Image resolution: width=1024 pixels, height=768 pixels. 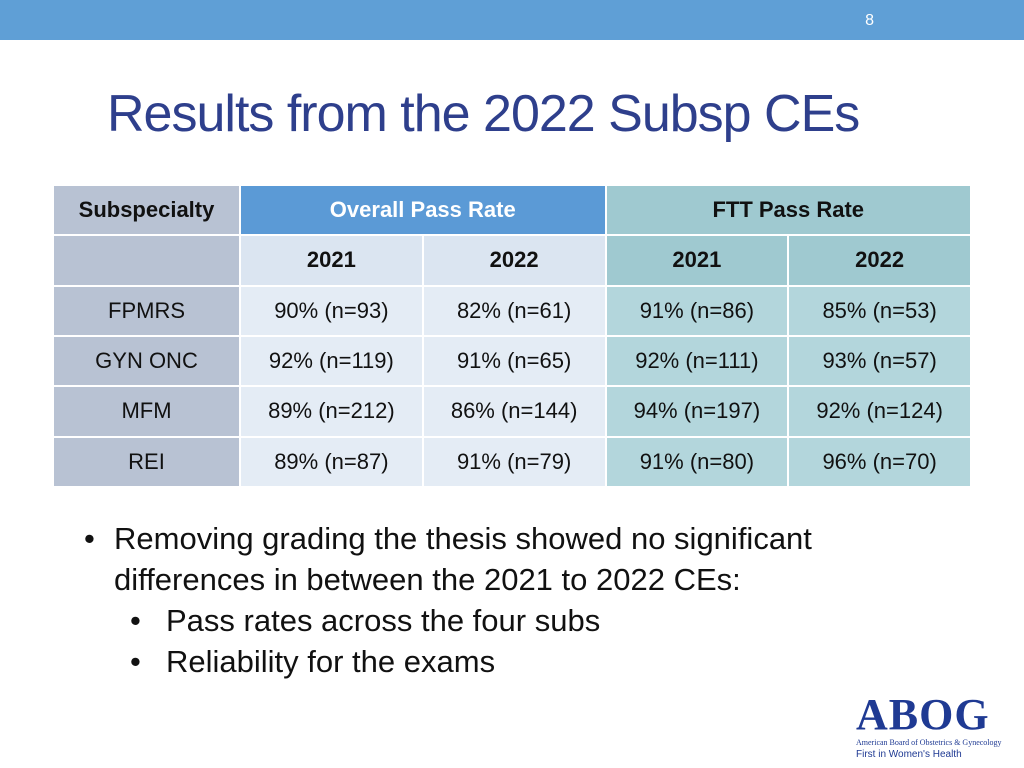 I want to click on table-cell: 92% (n=124), so click(x=879, y=411).